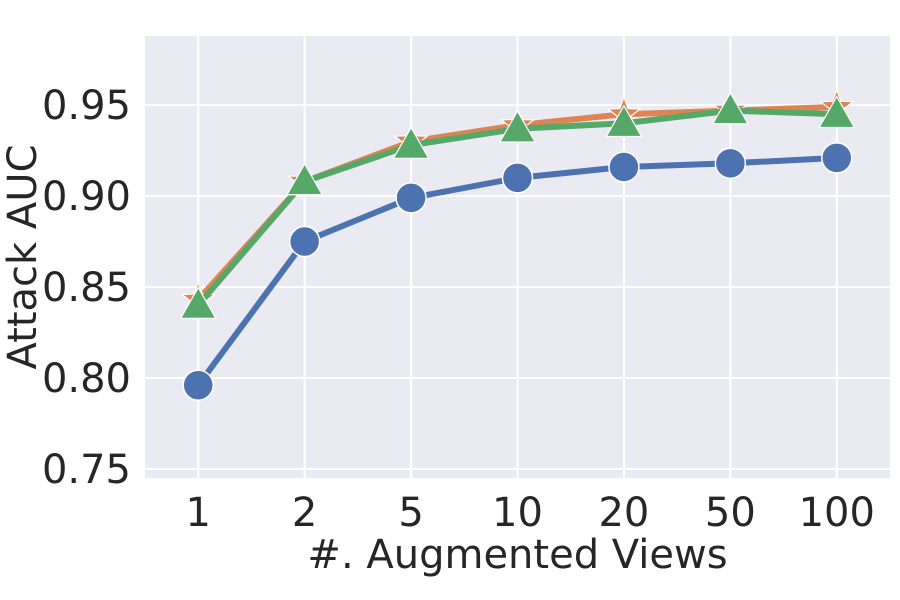 Image resolution: width=900 pixels, height=600 pixels. I want to click on x-axis-label: #. Augmented Views, so click(517, 555).